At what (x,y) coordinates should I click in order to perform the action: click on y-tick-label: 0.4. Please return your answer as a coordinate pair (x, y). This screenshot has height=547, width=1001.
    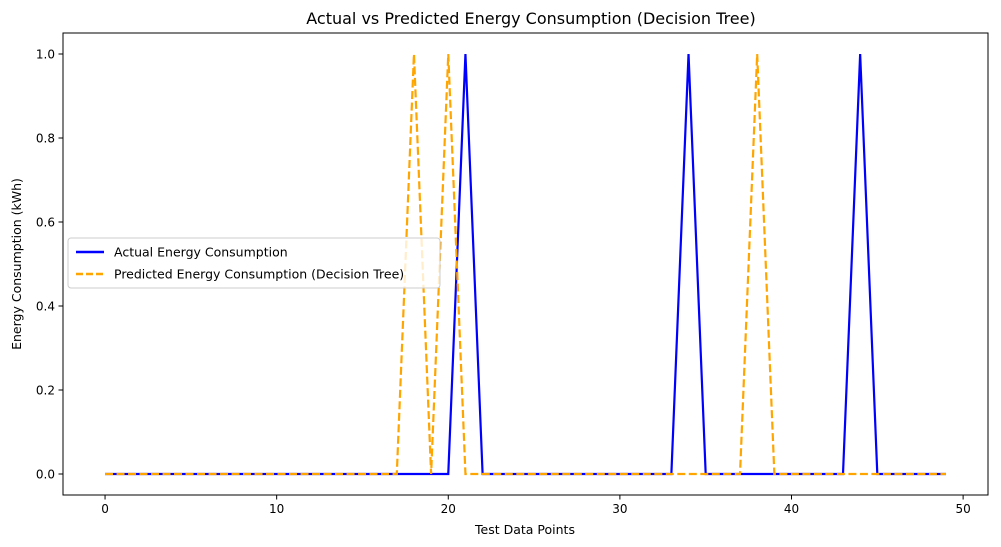
    Looking at the image, I should click on (45, 306).